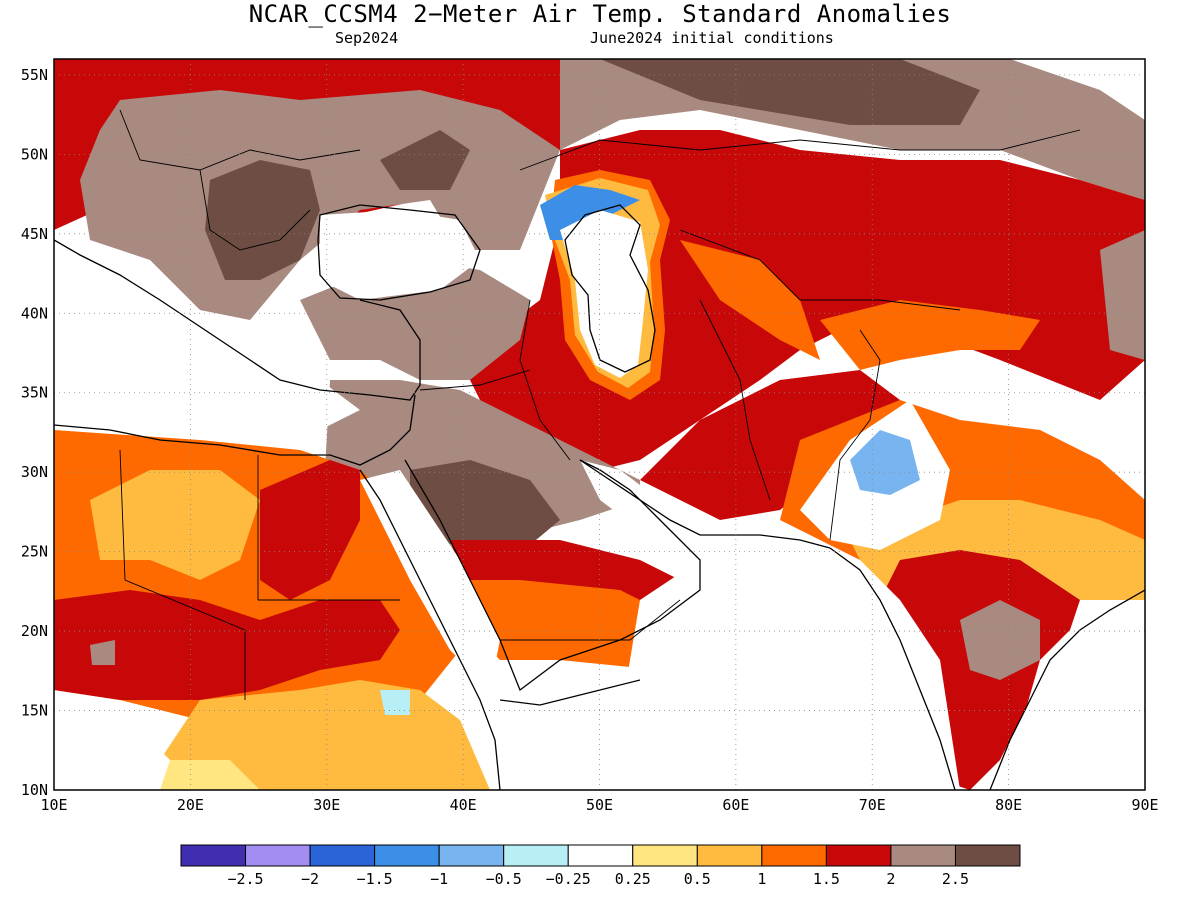 Image resolution: width=1200 pixels, height=900 pixels. What do you see at coordinates (34, 472) in the screenshot?
I see `lat-tick-label: 30N` at bounding box center [34, 472].